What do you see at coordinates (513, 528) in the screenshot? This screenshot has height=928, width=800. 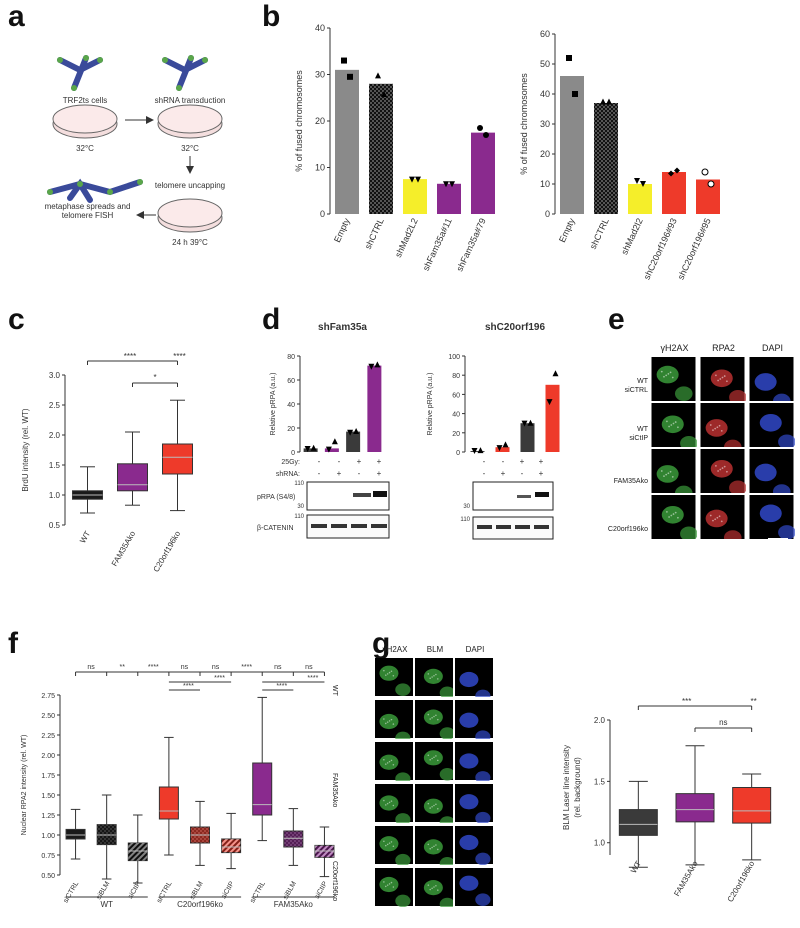 I see `blot-catenin-right` at bounding box center [513, 528].